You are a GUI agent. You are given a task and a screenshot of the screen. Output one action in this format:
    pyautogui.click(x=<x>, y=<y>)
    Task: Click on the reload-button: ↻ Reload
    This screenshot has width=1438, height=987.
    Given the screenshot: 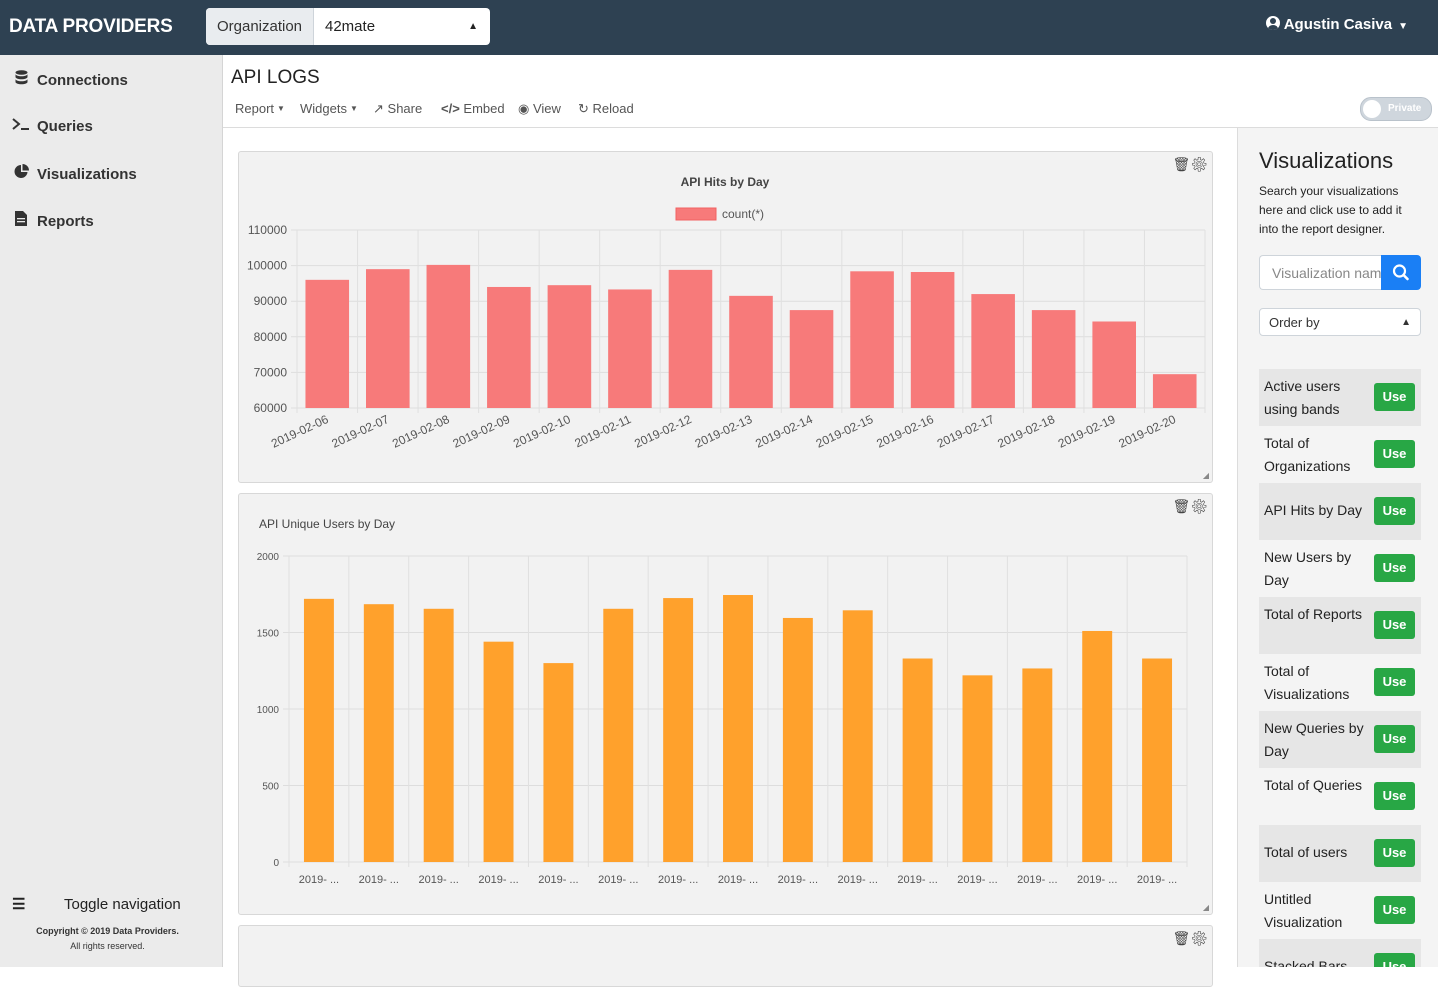 What is the action you would take?
    pyautogui.click(x=606, y=109)
    